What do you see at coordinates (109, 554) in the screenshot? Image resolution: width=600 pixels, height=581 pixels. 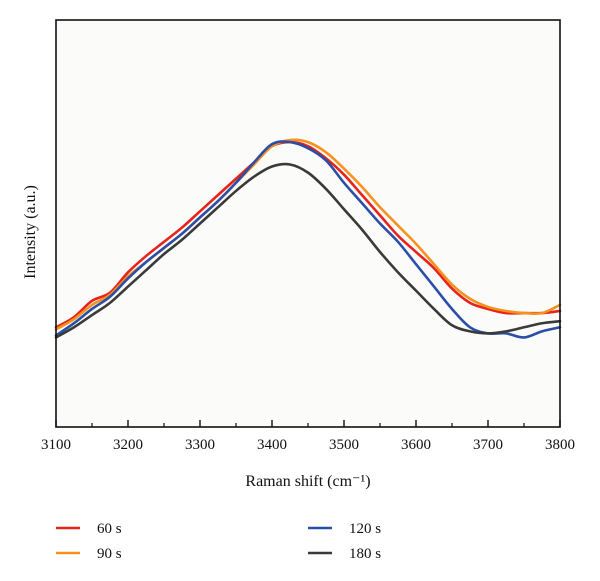 I see `legend-label-90-s: 90 s` at bounding box center [109, 554].